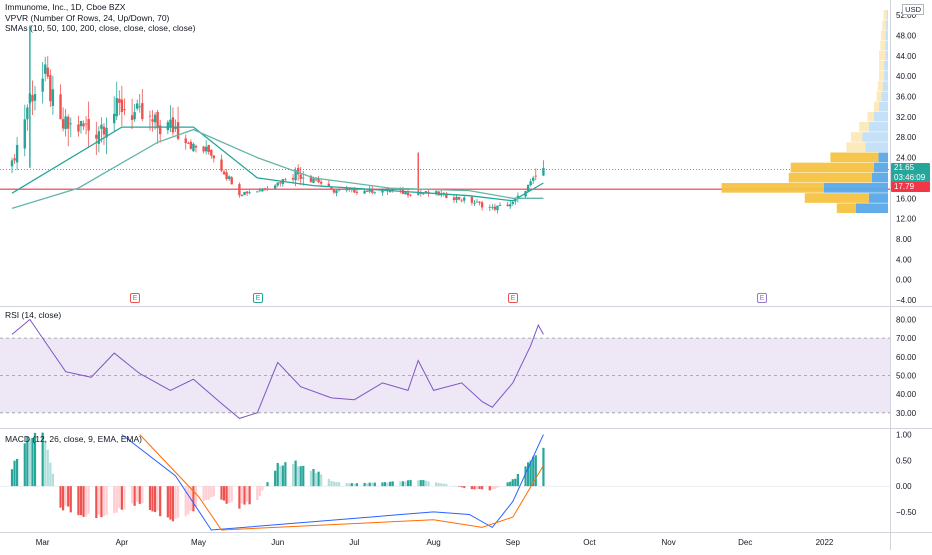  What do you see at coordinates (906, 117) in the screenshot?
I see `price-tick-label: 32.00` at bounding box center [906, 117].